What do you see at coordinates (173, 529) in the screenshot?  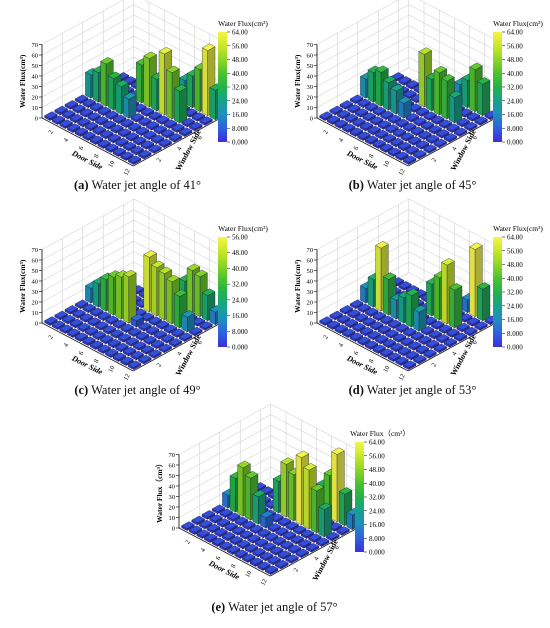 I see `z-tick-label: 0` at bounding box center [173, 529].